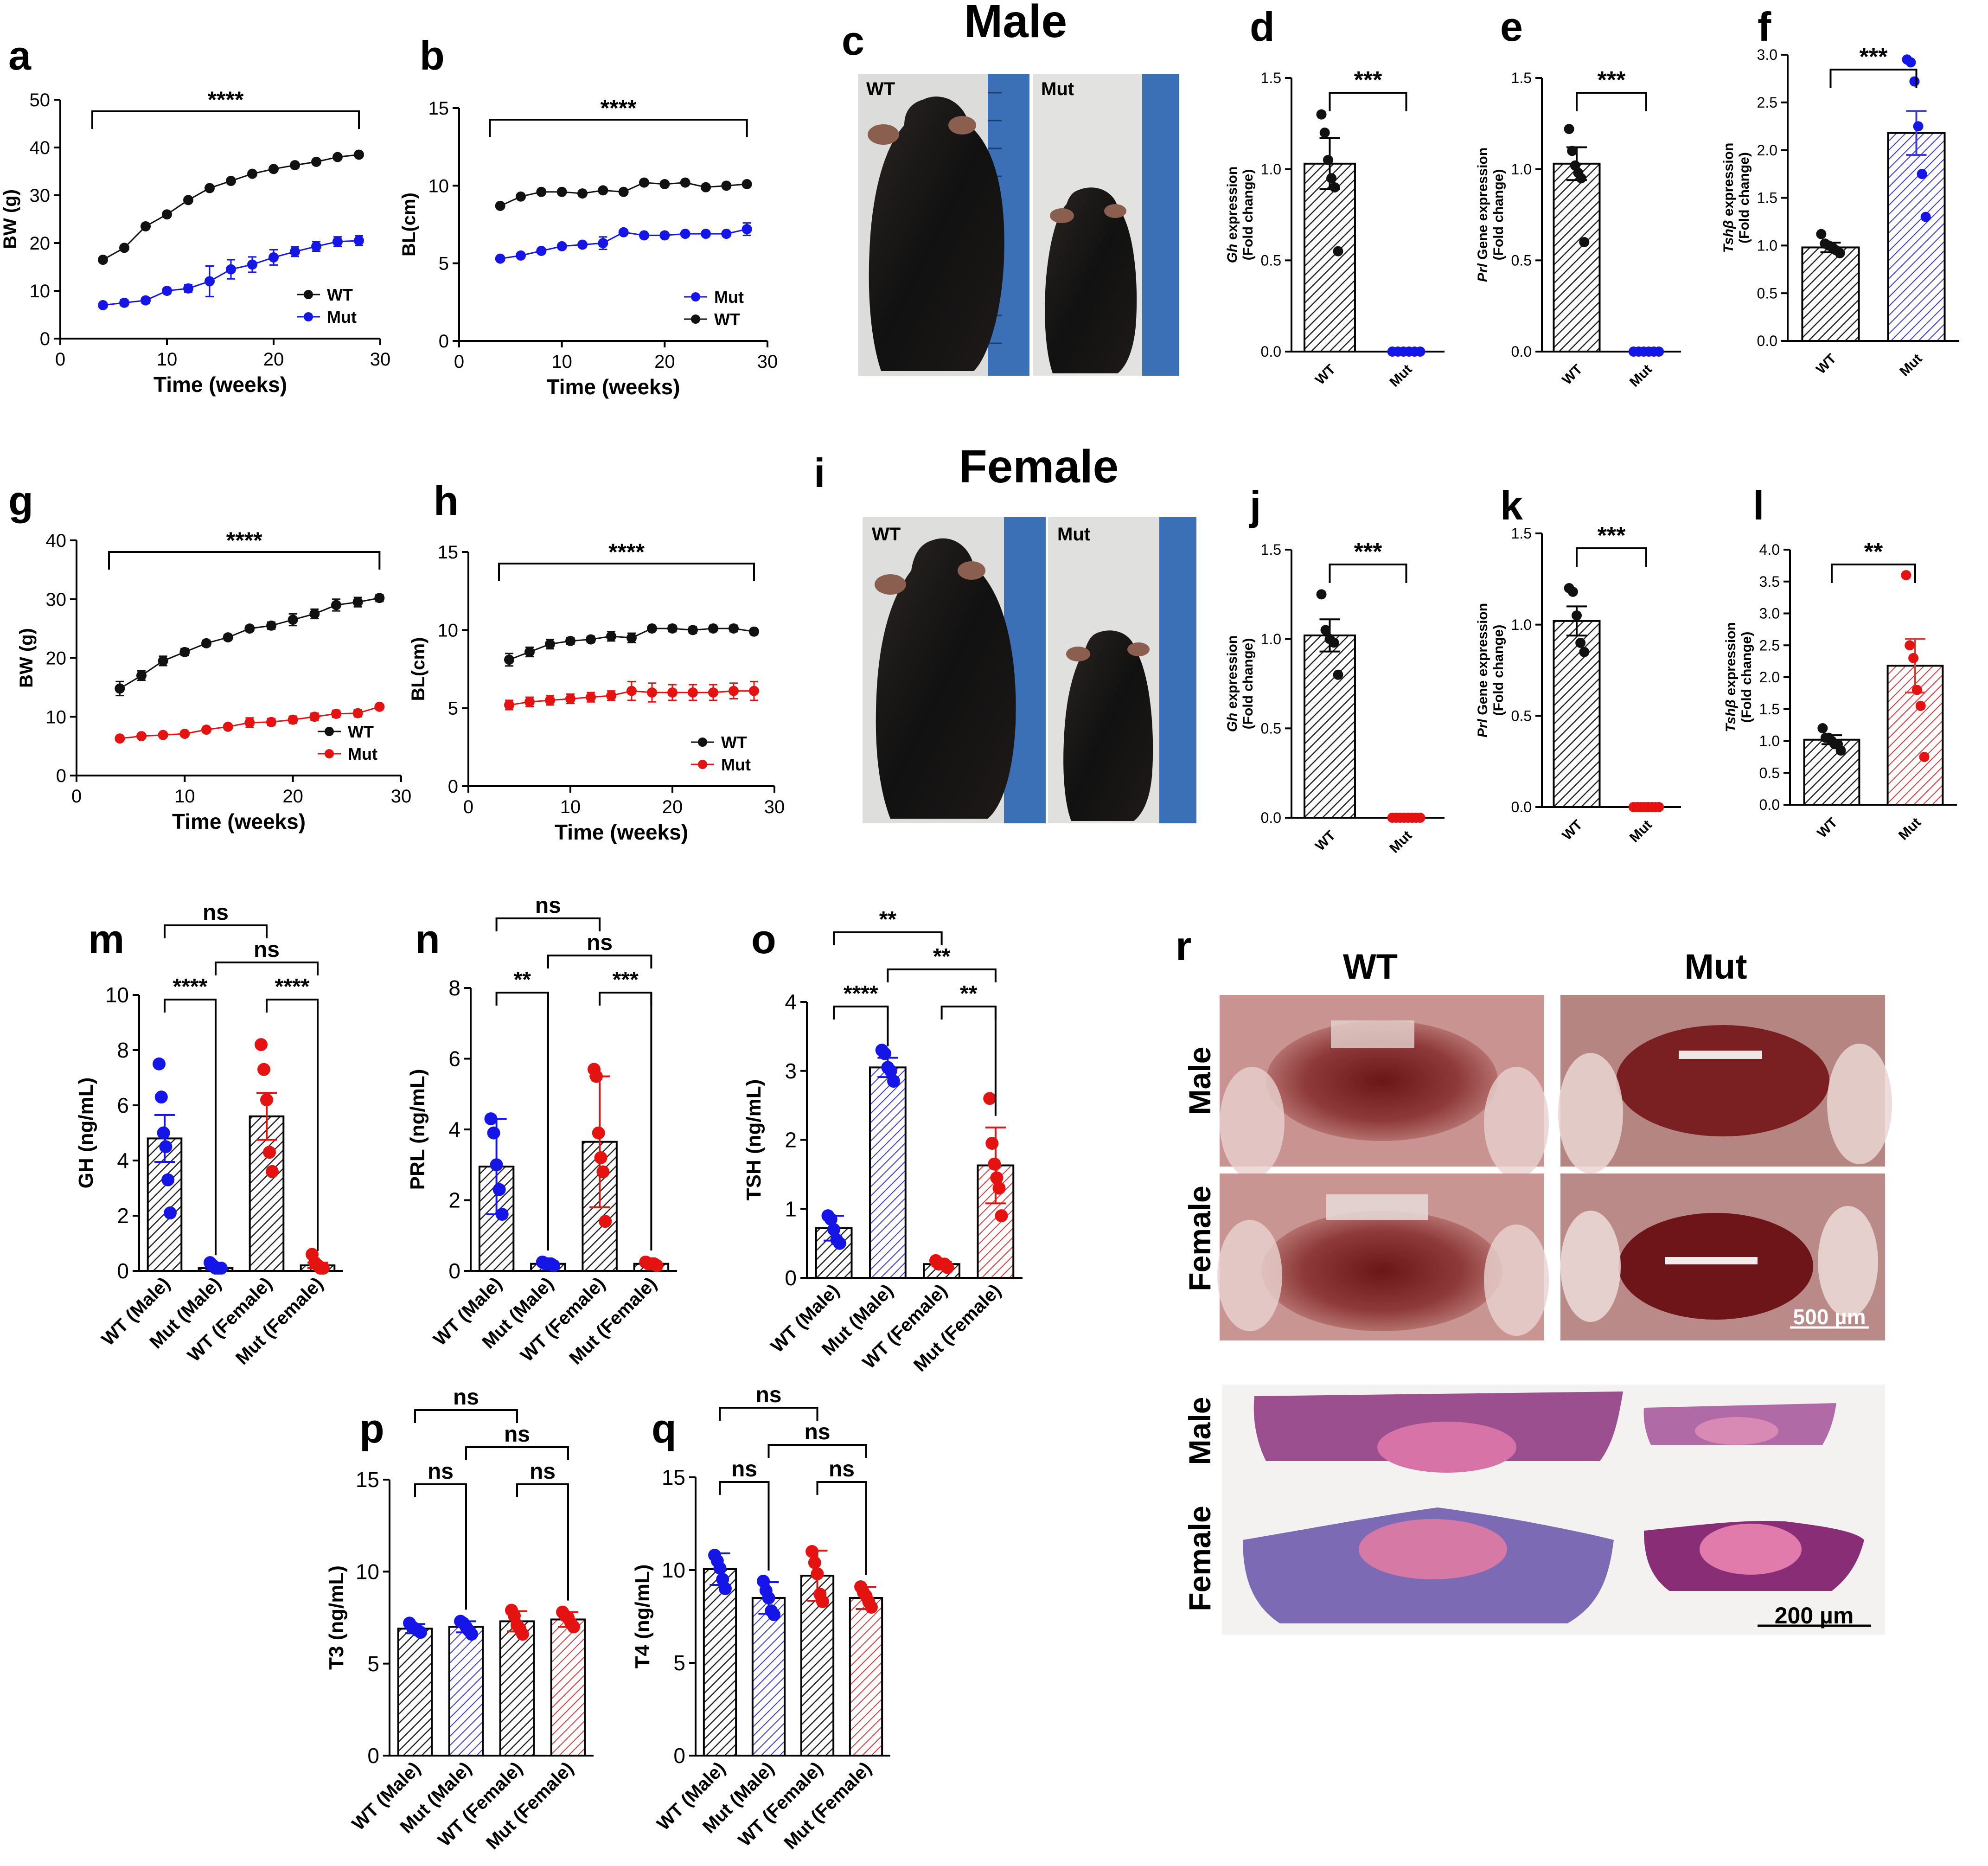 The height and width of the screenshot is (1866, 1988). Describe the element at coordinates (454, 1200) in the screenshot. I see `y-tick-label: 2` at that location.